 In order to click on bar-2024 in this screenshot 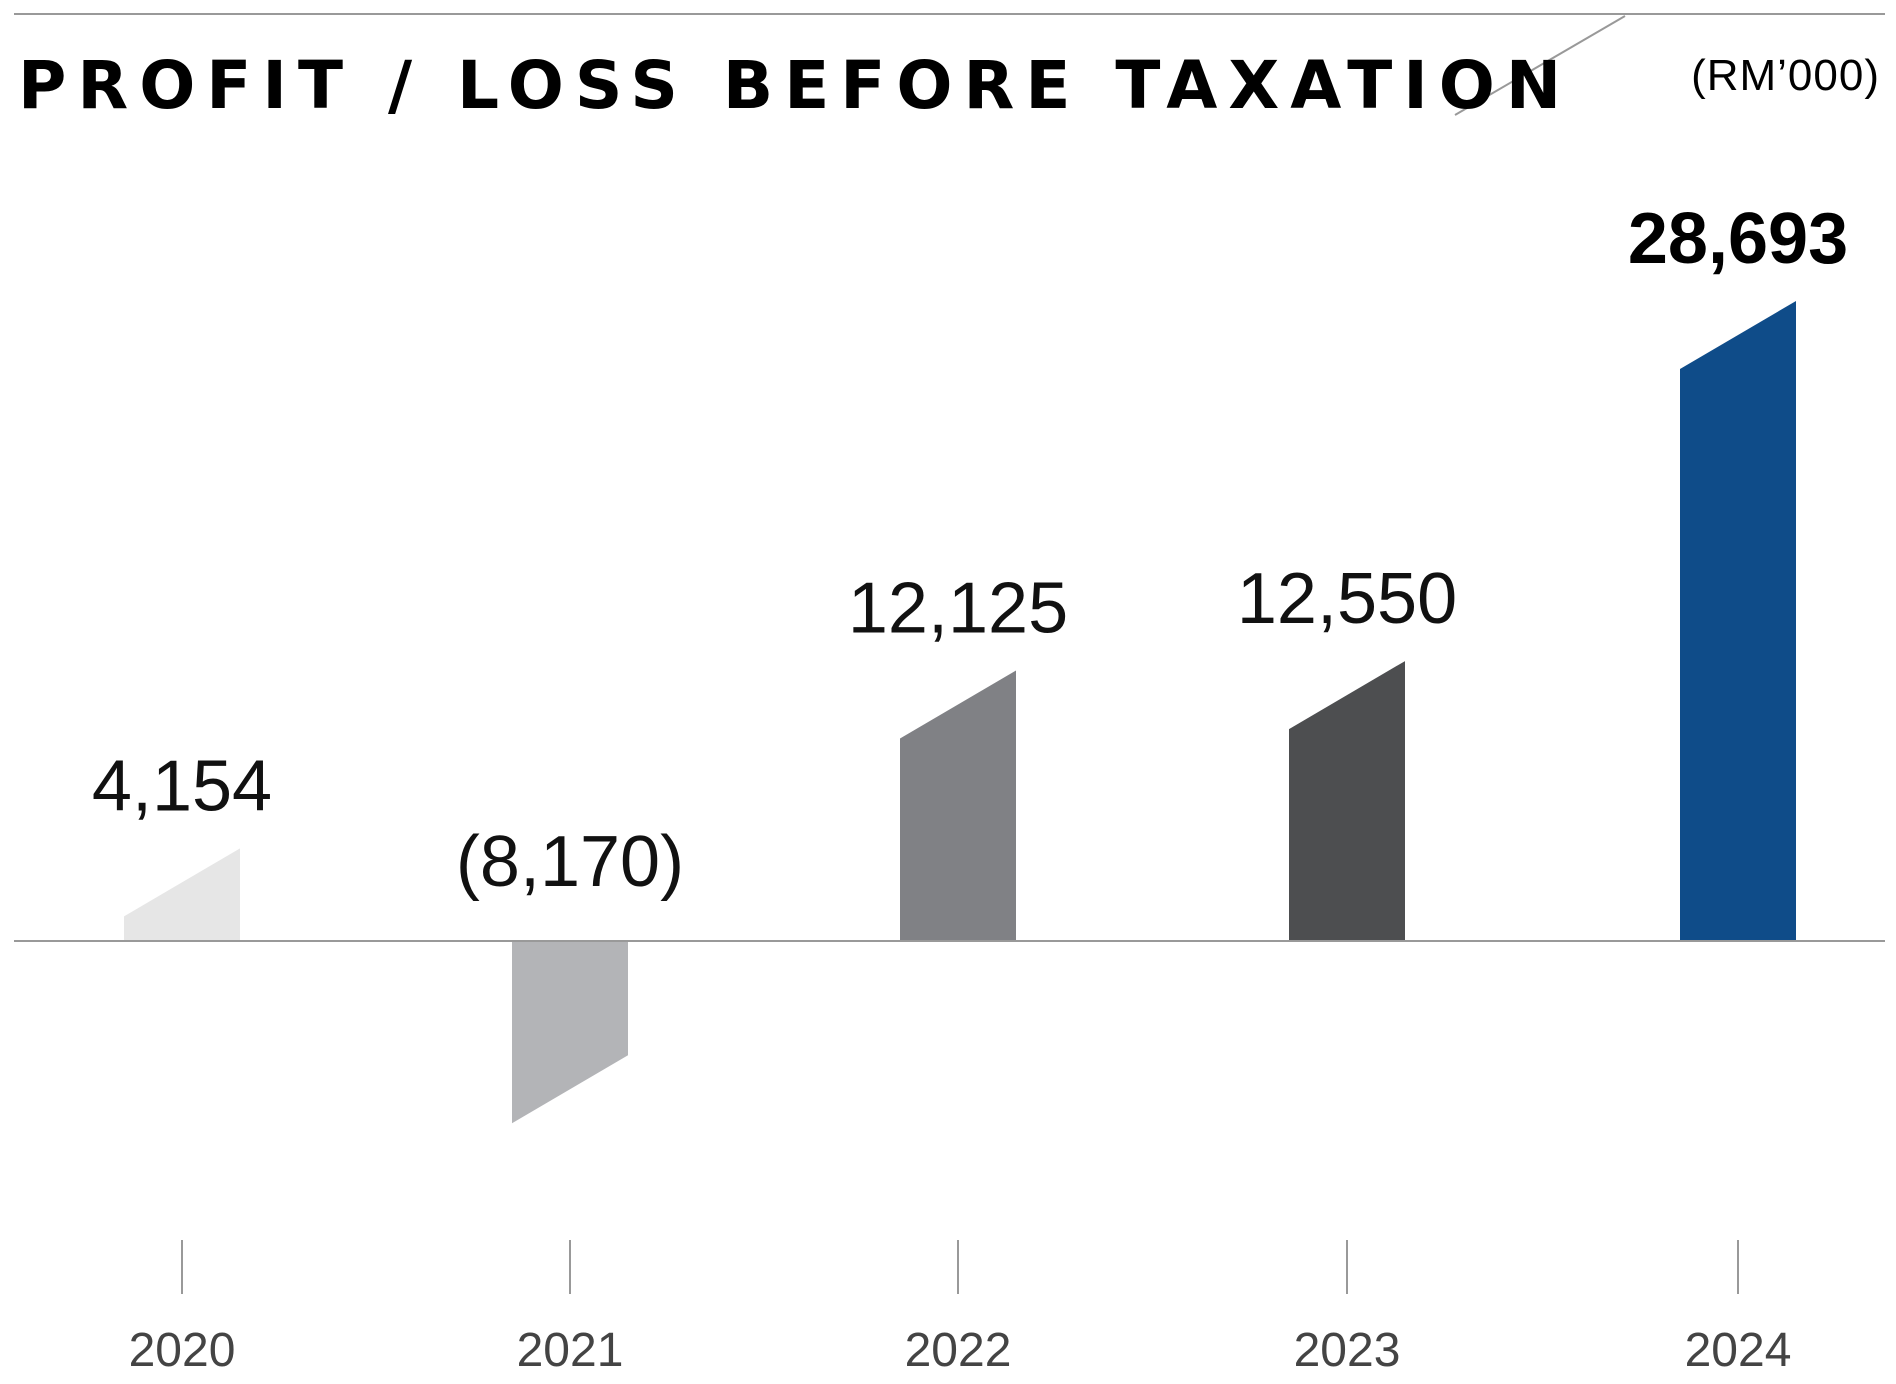, I will do `click(1738, 621)`.